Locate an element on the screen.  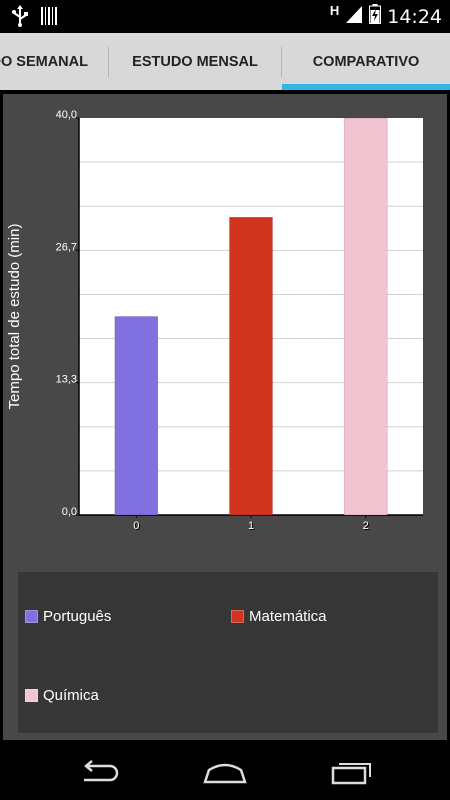
network-h-icon: H is located at coordinates (334, 10).